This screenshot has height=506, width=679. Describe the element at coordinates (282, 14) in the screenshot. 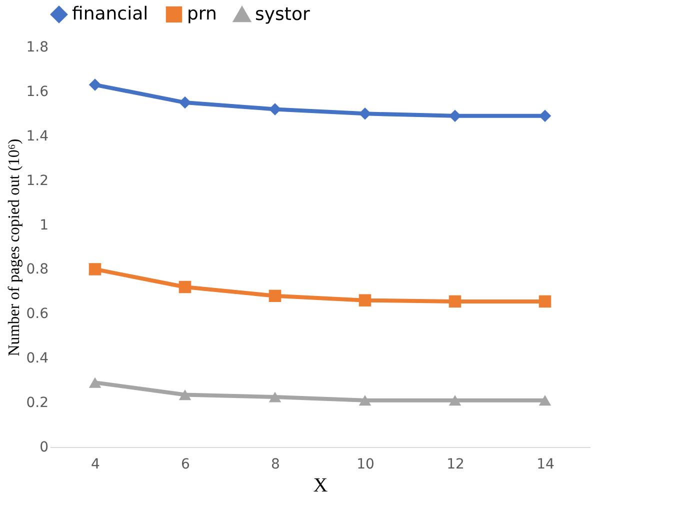

I see `legend-label: systor` at that location.